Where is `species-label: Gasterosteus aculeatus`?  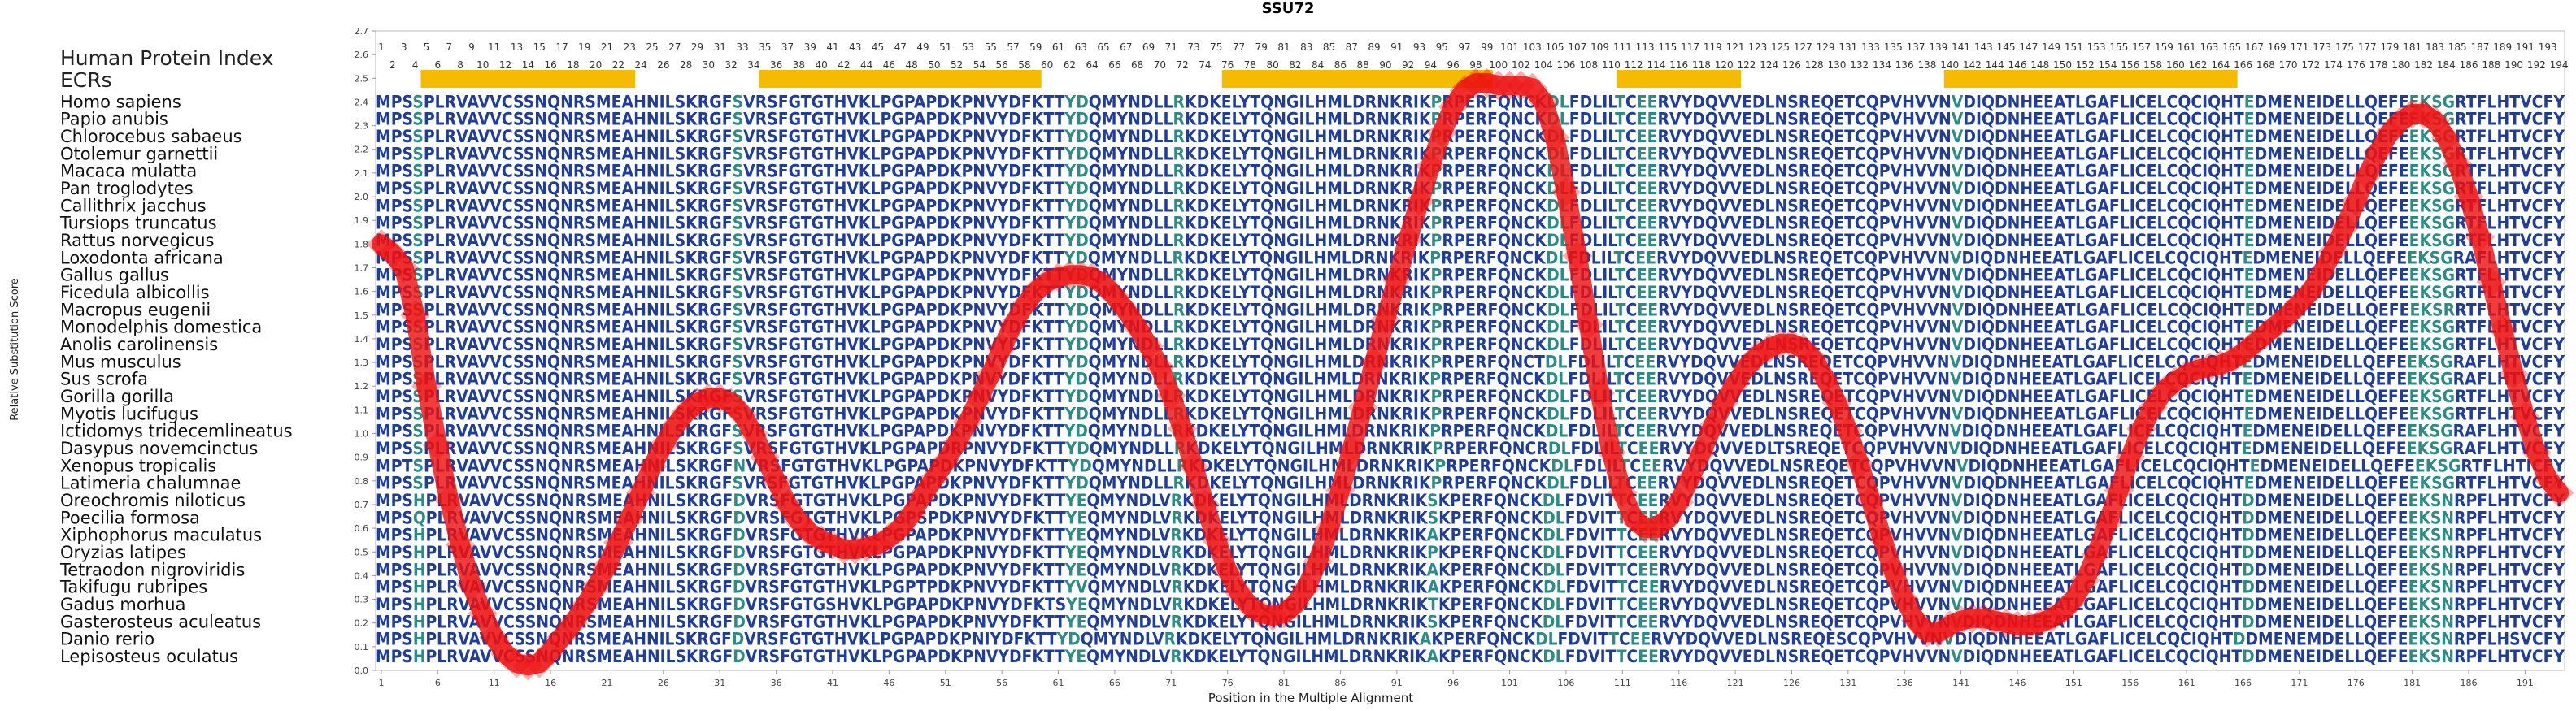
species-label: Gasterosteus aculeatus is located at coordinates (161, 621).